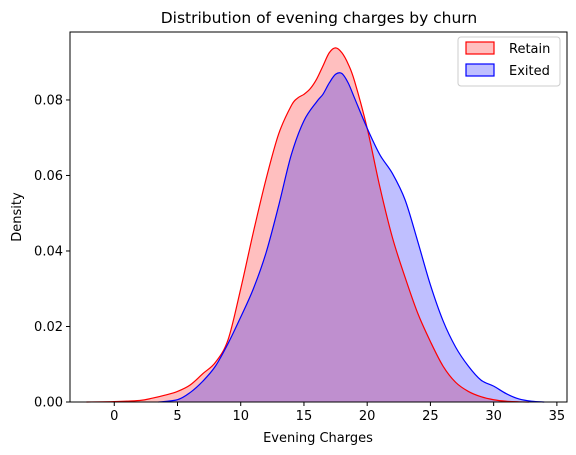  Describe the element at coordinates (240, 416) in the screenshot. I see `x-tick-label: 10` at that location.